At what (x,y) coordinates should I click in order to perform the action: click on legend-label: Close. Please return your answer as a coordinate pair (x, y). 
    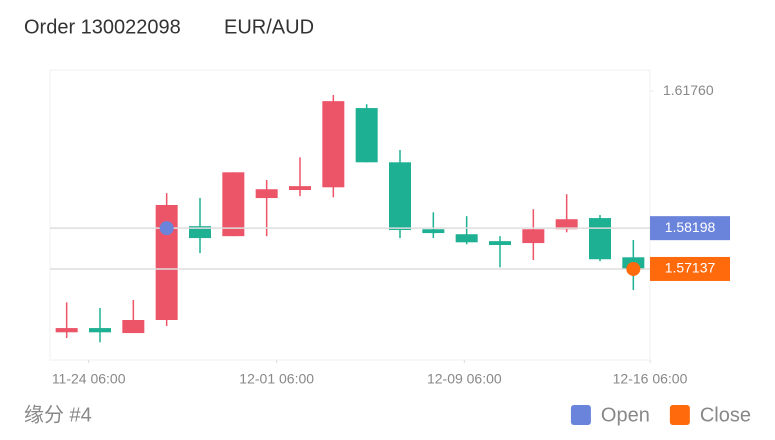
    Looking at the image, I should click on (725, 415).